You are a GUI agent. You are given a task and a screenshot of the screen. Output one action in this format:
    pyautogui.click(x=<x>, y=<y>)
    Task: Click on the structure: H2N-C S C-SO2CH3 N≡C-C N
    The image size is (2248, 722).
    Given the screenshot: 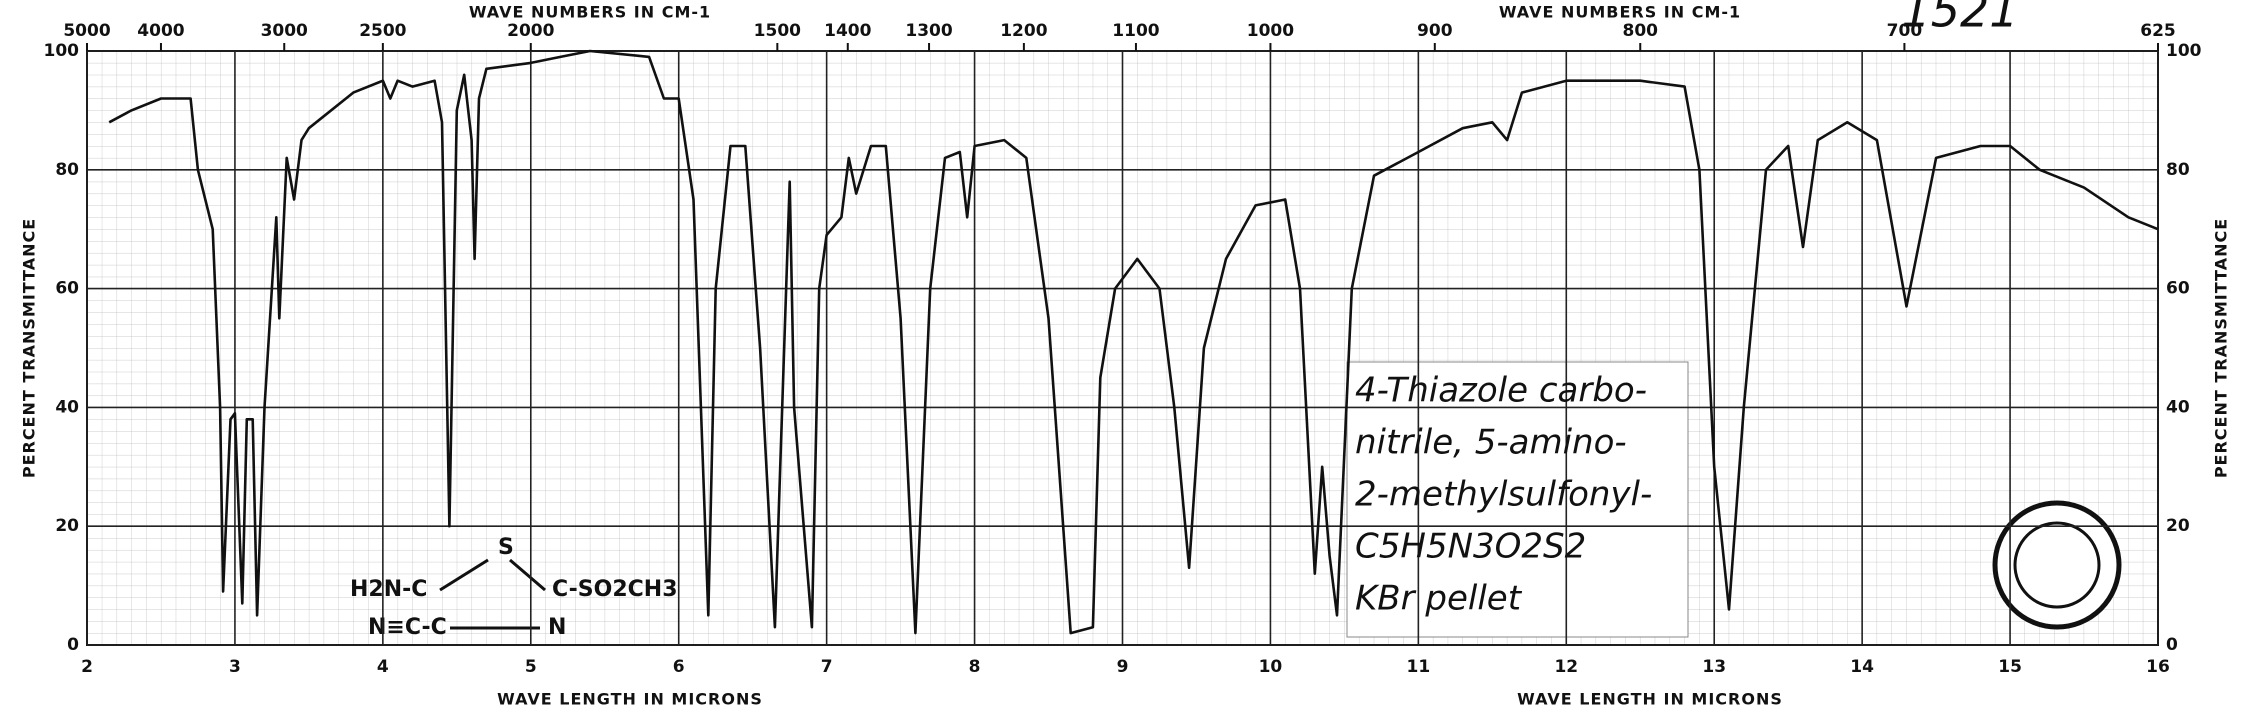 What is the action you would take?
    pyautogui.click(x=514, y=587)
    